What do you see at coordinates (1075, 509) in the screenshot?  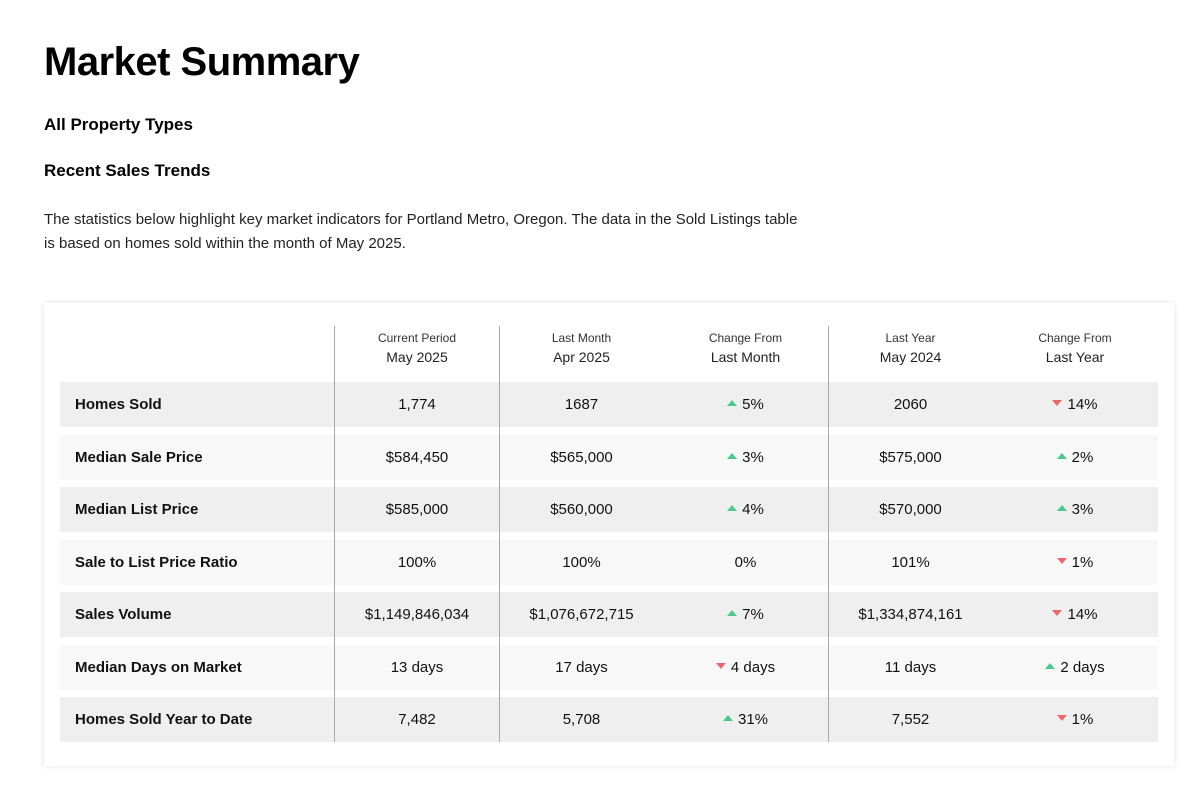 I see `change-year-value: 3%` at bounding box center [1075, 509].